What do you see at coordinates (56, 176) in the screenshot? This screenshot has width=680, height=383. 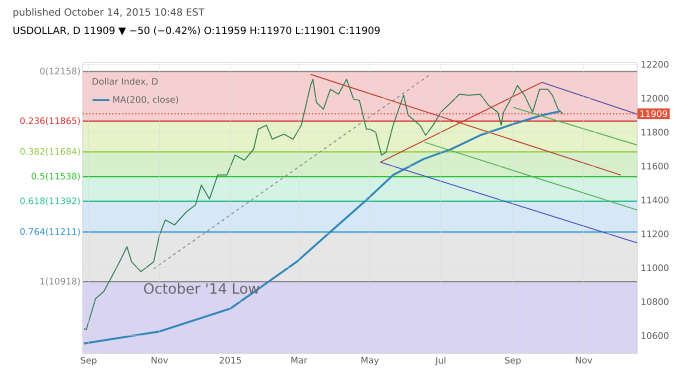 I see `ref-line-label: 0.5(11538)` at bounding box center [56, 176].